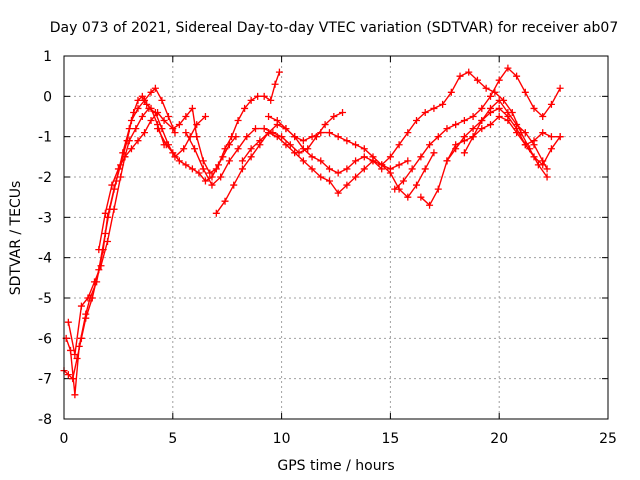 The image size is (640, 480). I want to click on series-trace, so click(114, 237).